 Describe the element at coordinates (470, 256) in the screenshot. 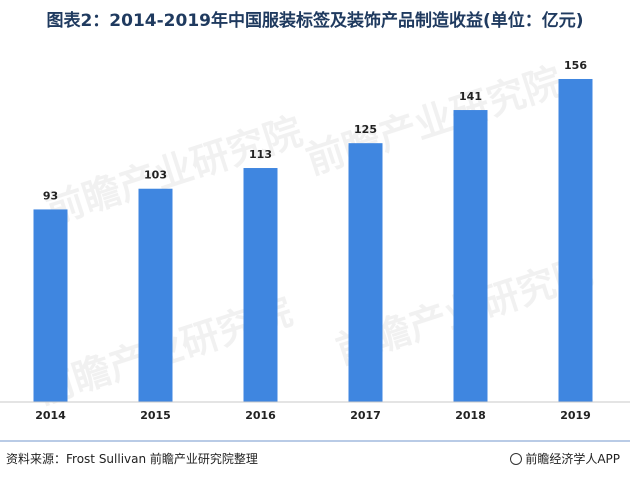

I see `bar-2018` at that location.